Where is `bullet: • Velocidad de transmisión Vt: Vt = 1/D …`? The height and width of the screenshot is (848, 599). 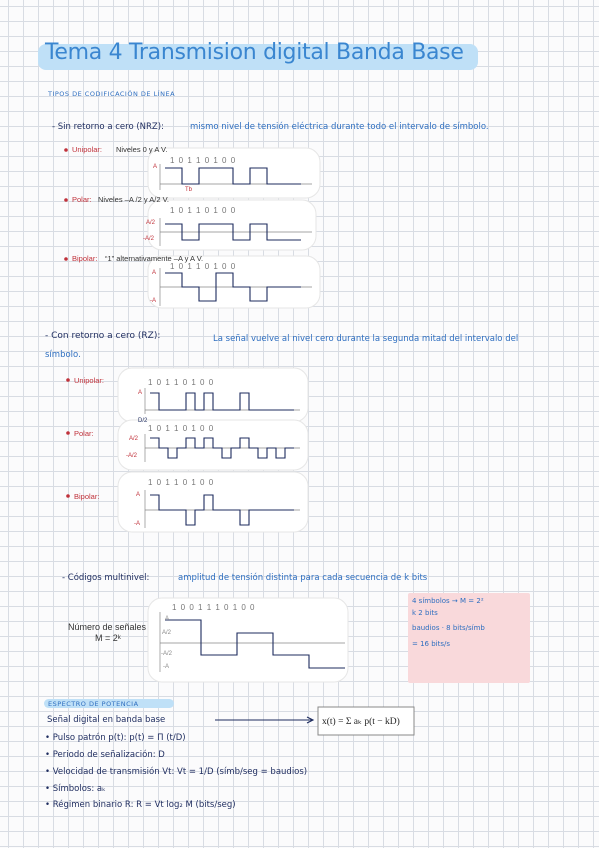 bullet: • Velocidad de transmisión Vt: Vt = 1/D … is located at coordinates (176, 772).